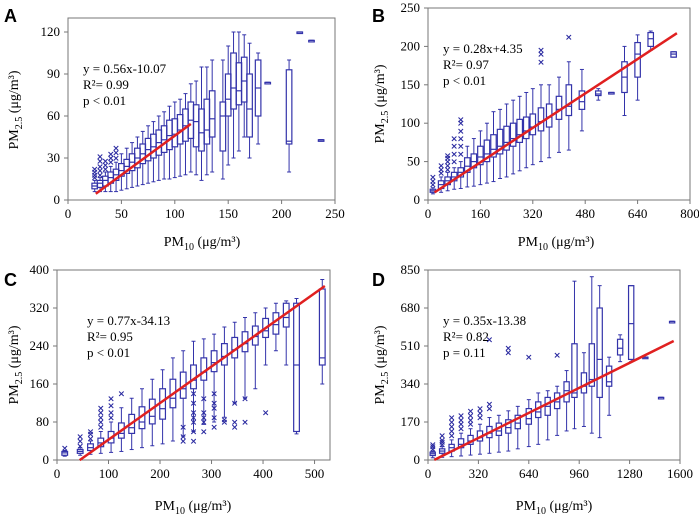  Describe the element at coordinates (315, 473) in the screenshot. I see `x-tick-label: 500` at that location.